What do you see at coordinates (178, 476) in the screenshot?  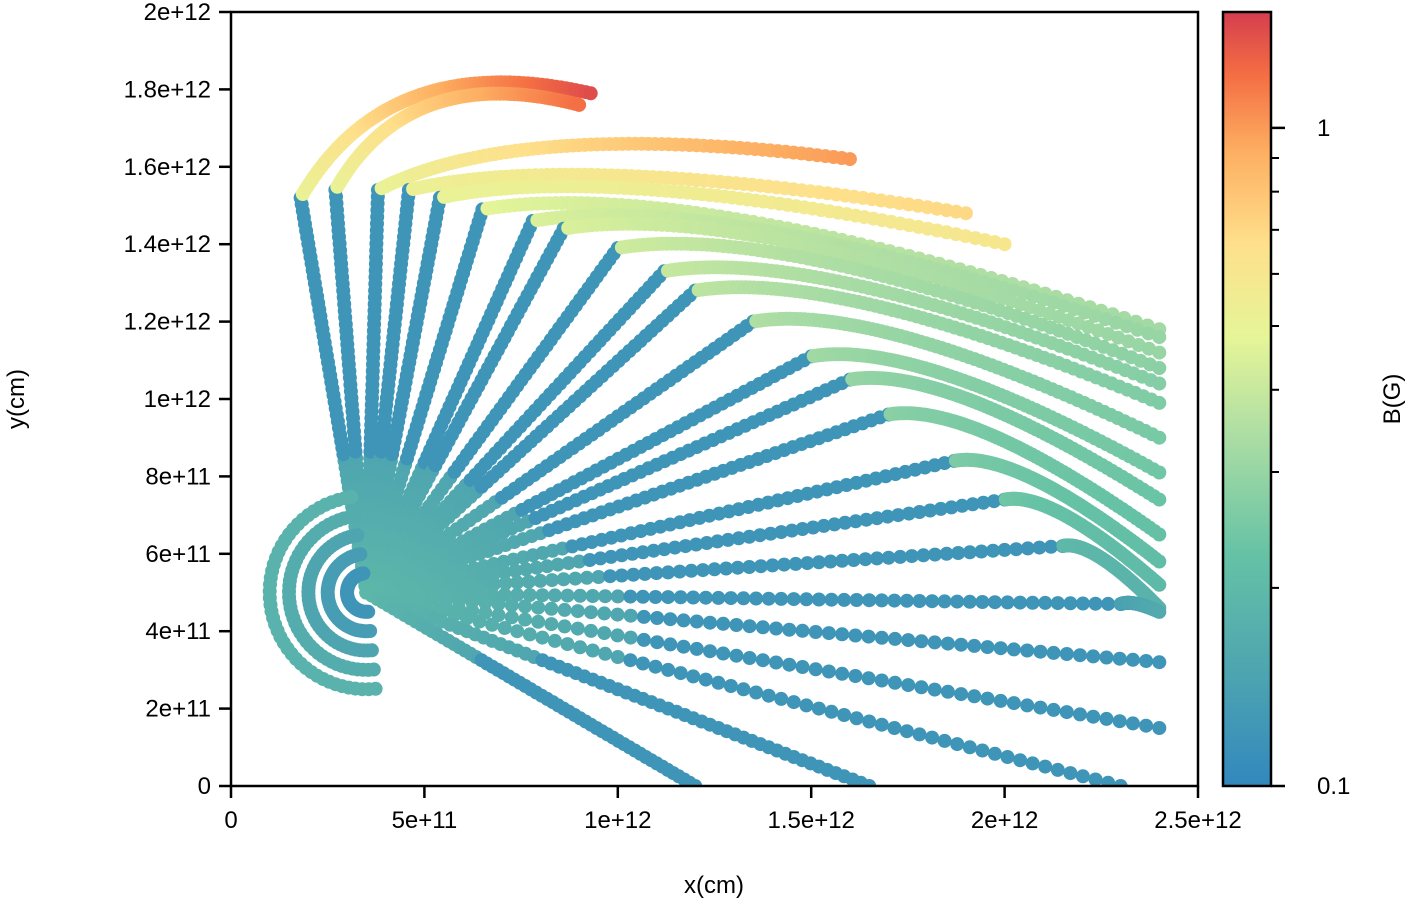 I see `y-tick-label: 8e+11` at bounding box center [178, 476].